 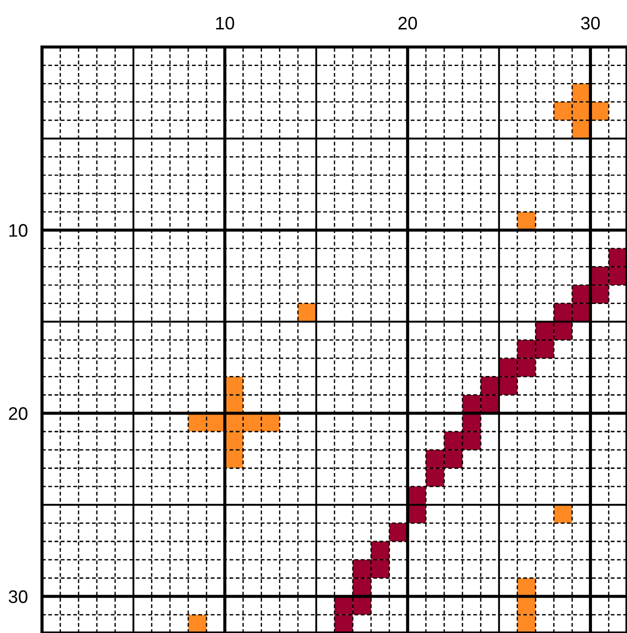 What do you see at coordinates (225, 23) in the screenshot?
I see `x-tick-label: 10` at bounding box center [225, 23].